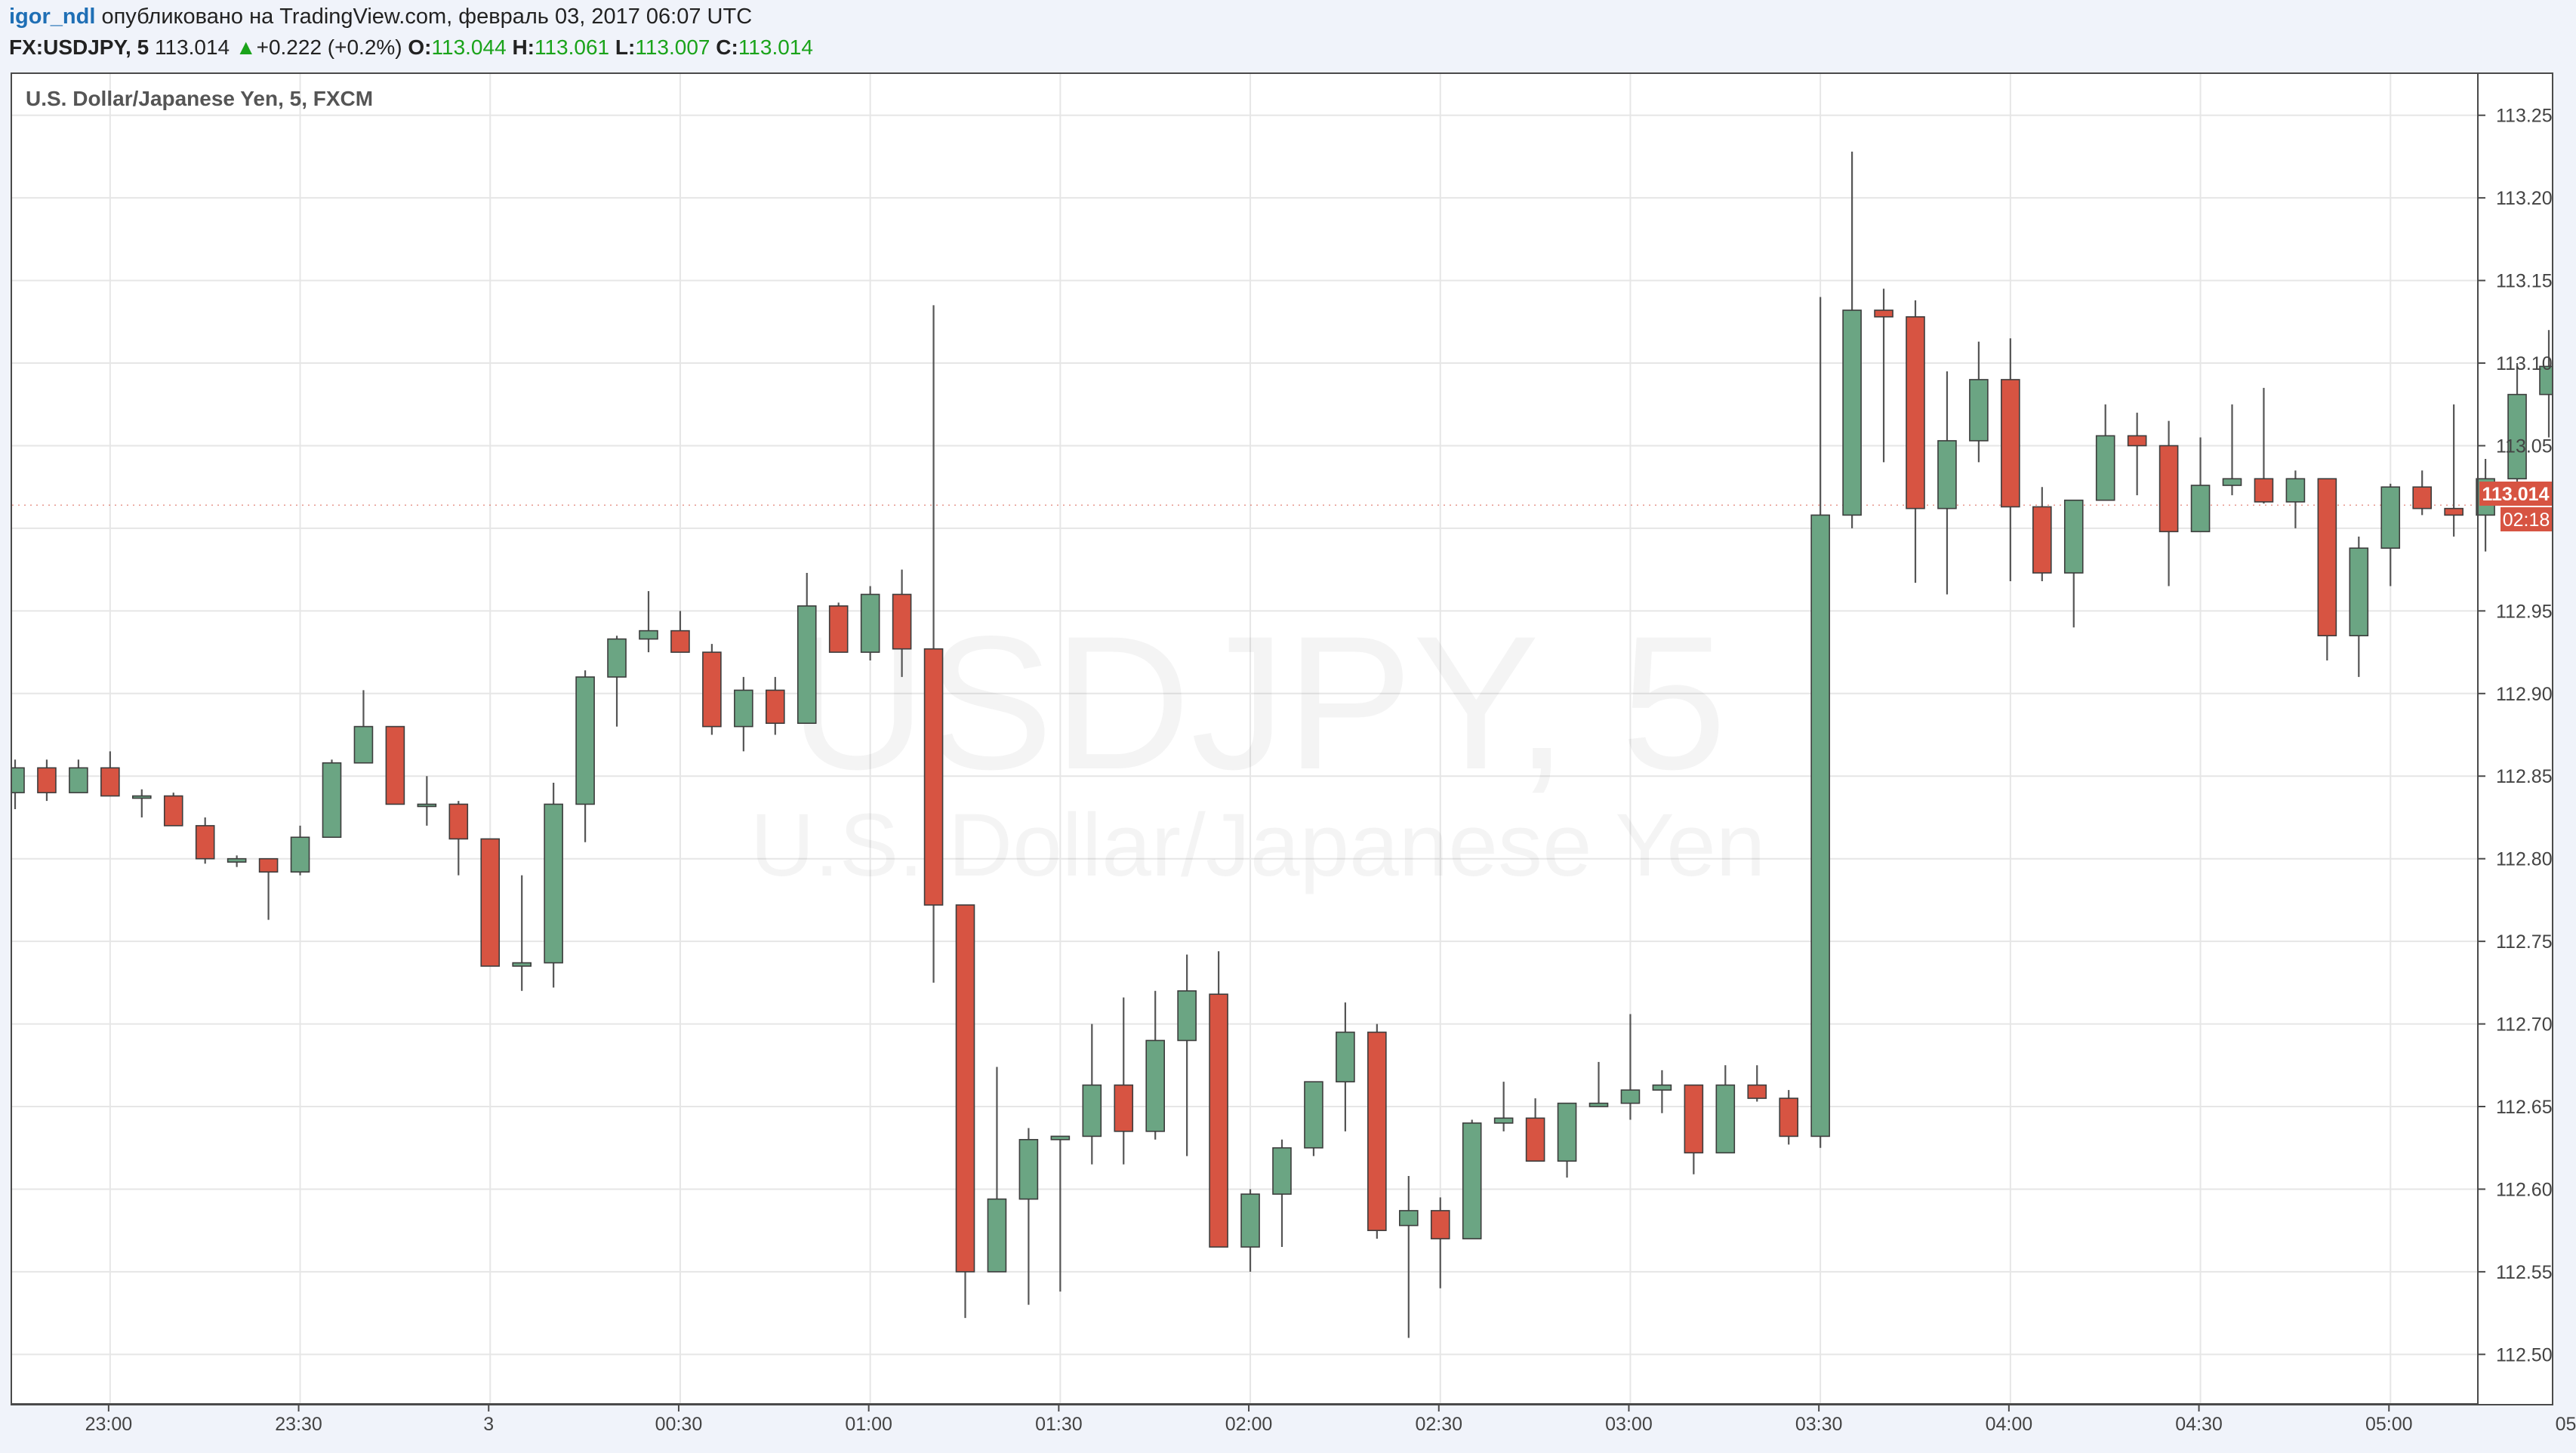 Image resolution: width=2576 pixels, height=1453 pixels. What do you see at coordinates (52, 17) in the screenshot?
I see `author-link: igor_ndl` at bounding box center [52, 17].